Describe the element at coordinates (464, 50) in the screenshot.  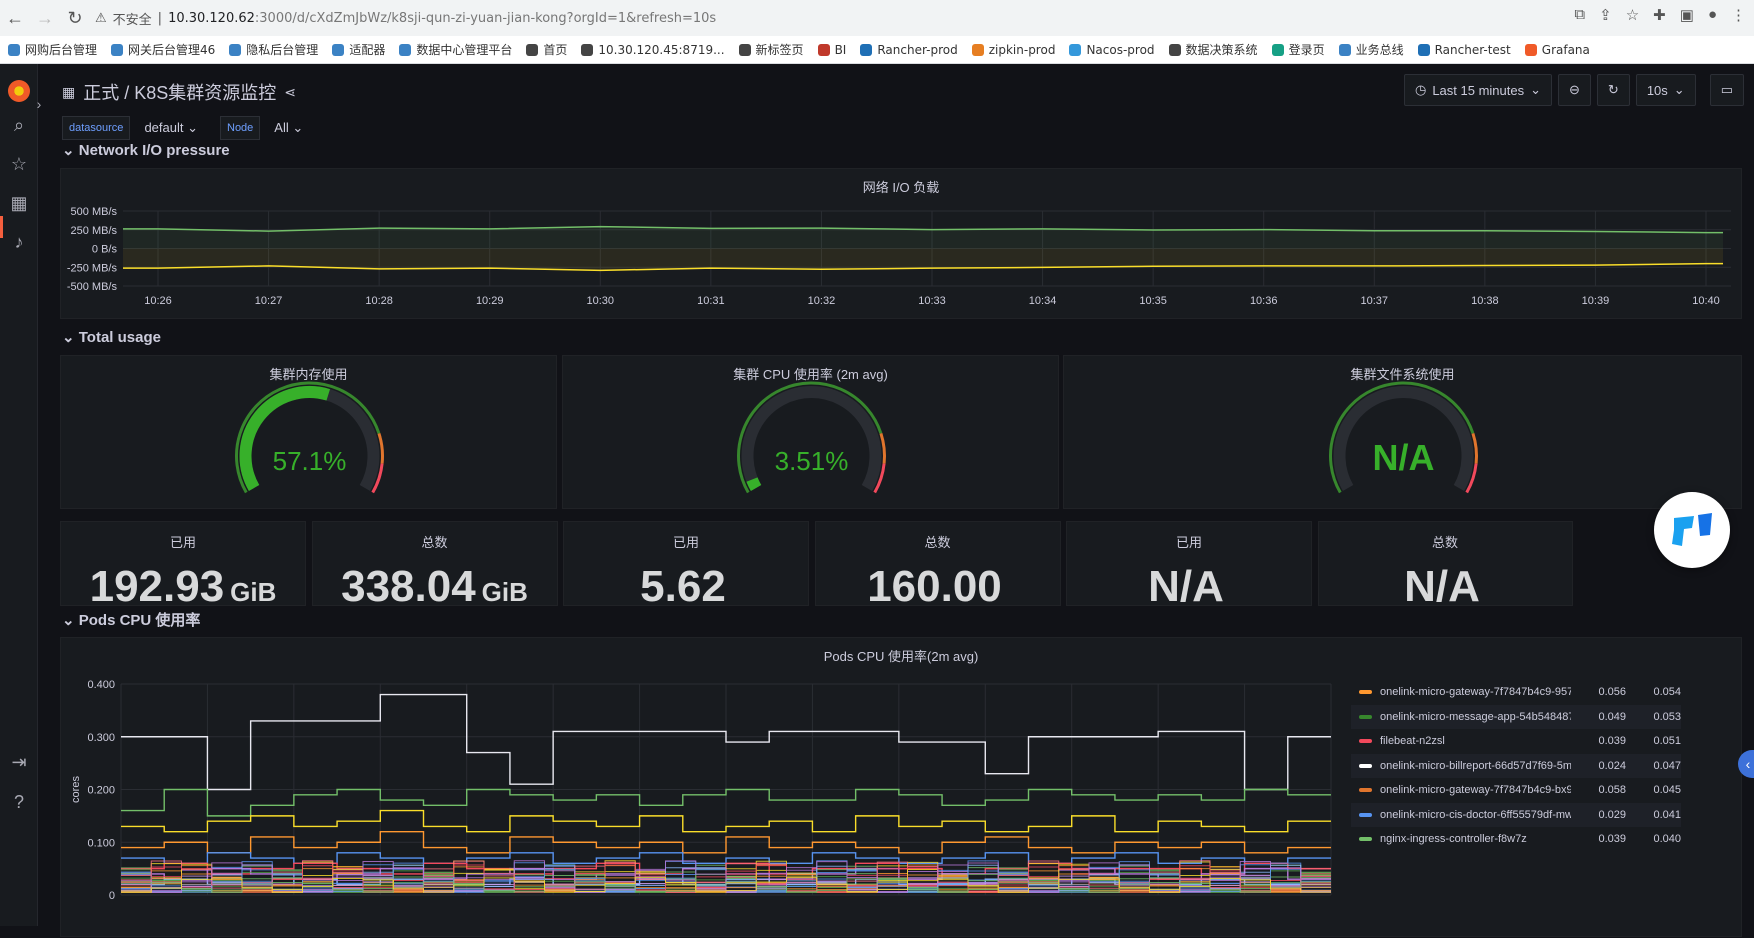
I see `bookmark-label: 数据中心管理平台` at that location.